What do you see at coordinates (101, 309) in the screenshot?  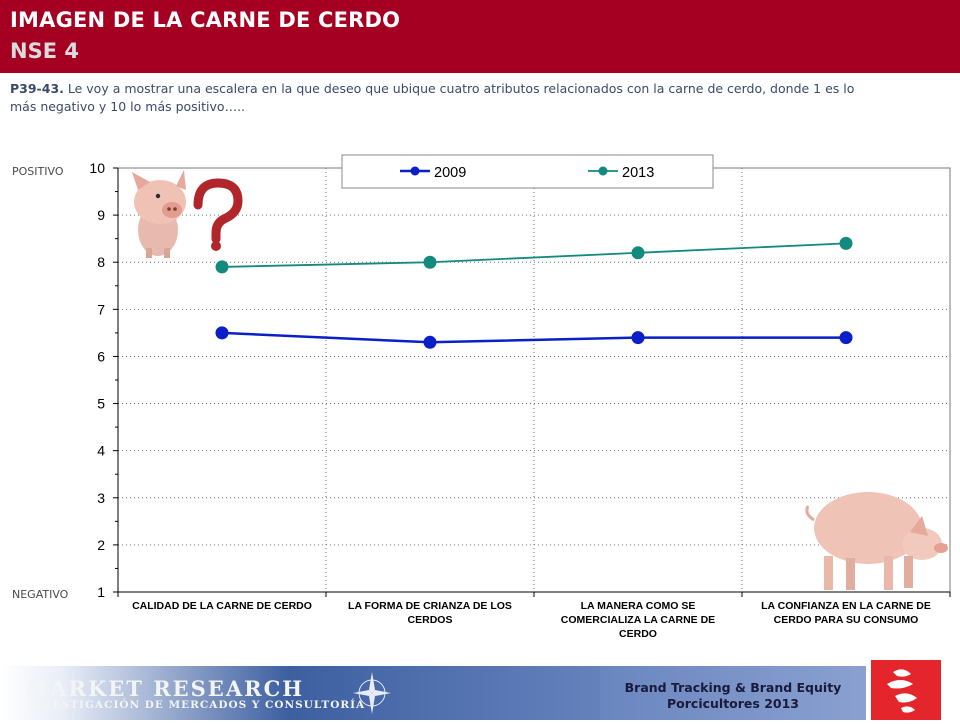 I see `y-tick-label: 7` at bounding box center [101, 309].